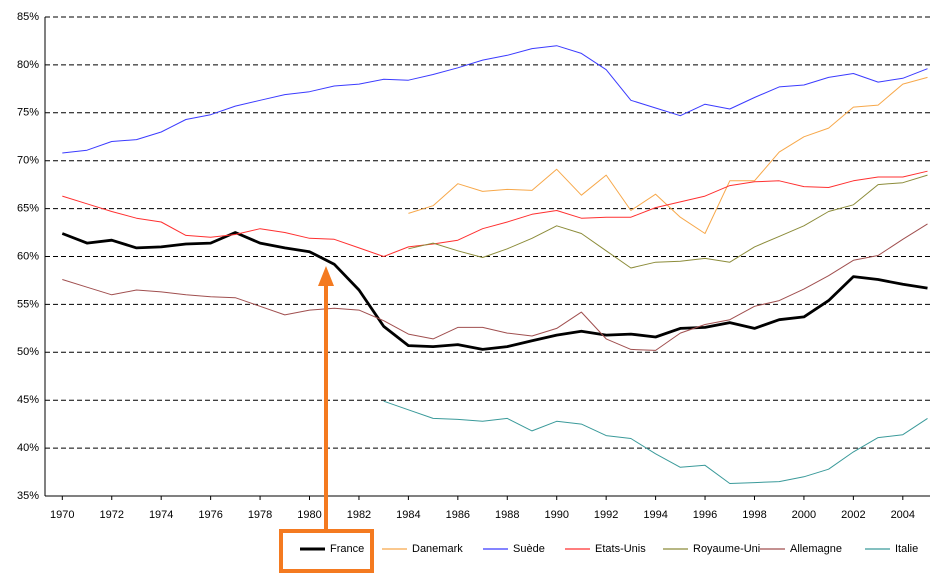 The width and height of the screenshot is (932, 573). I want to click on y-tick-label: 75%, so click(28, 113).